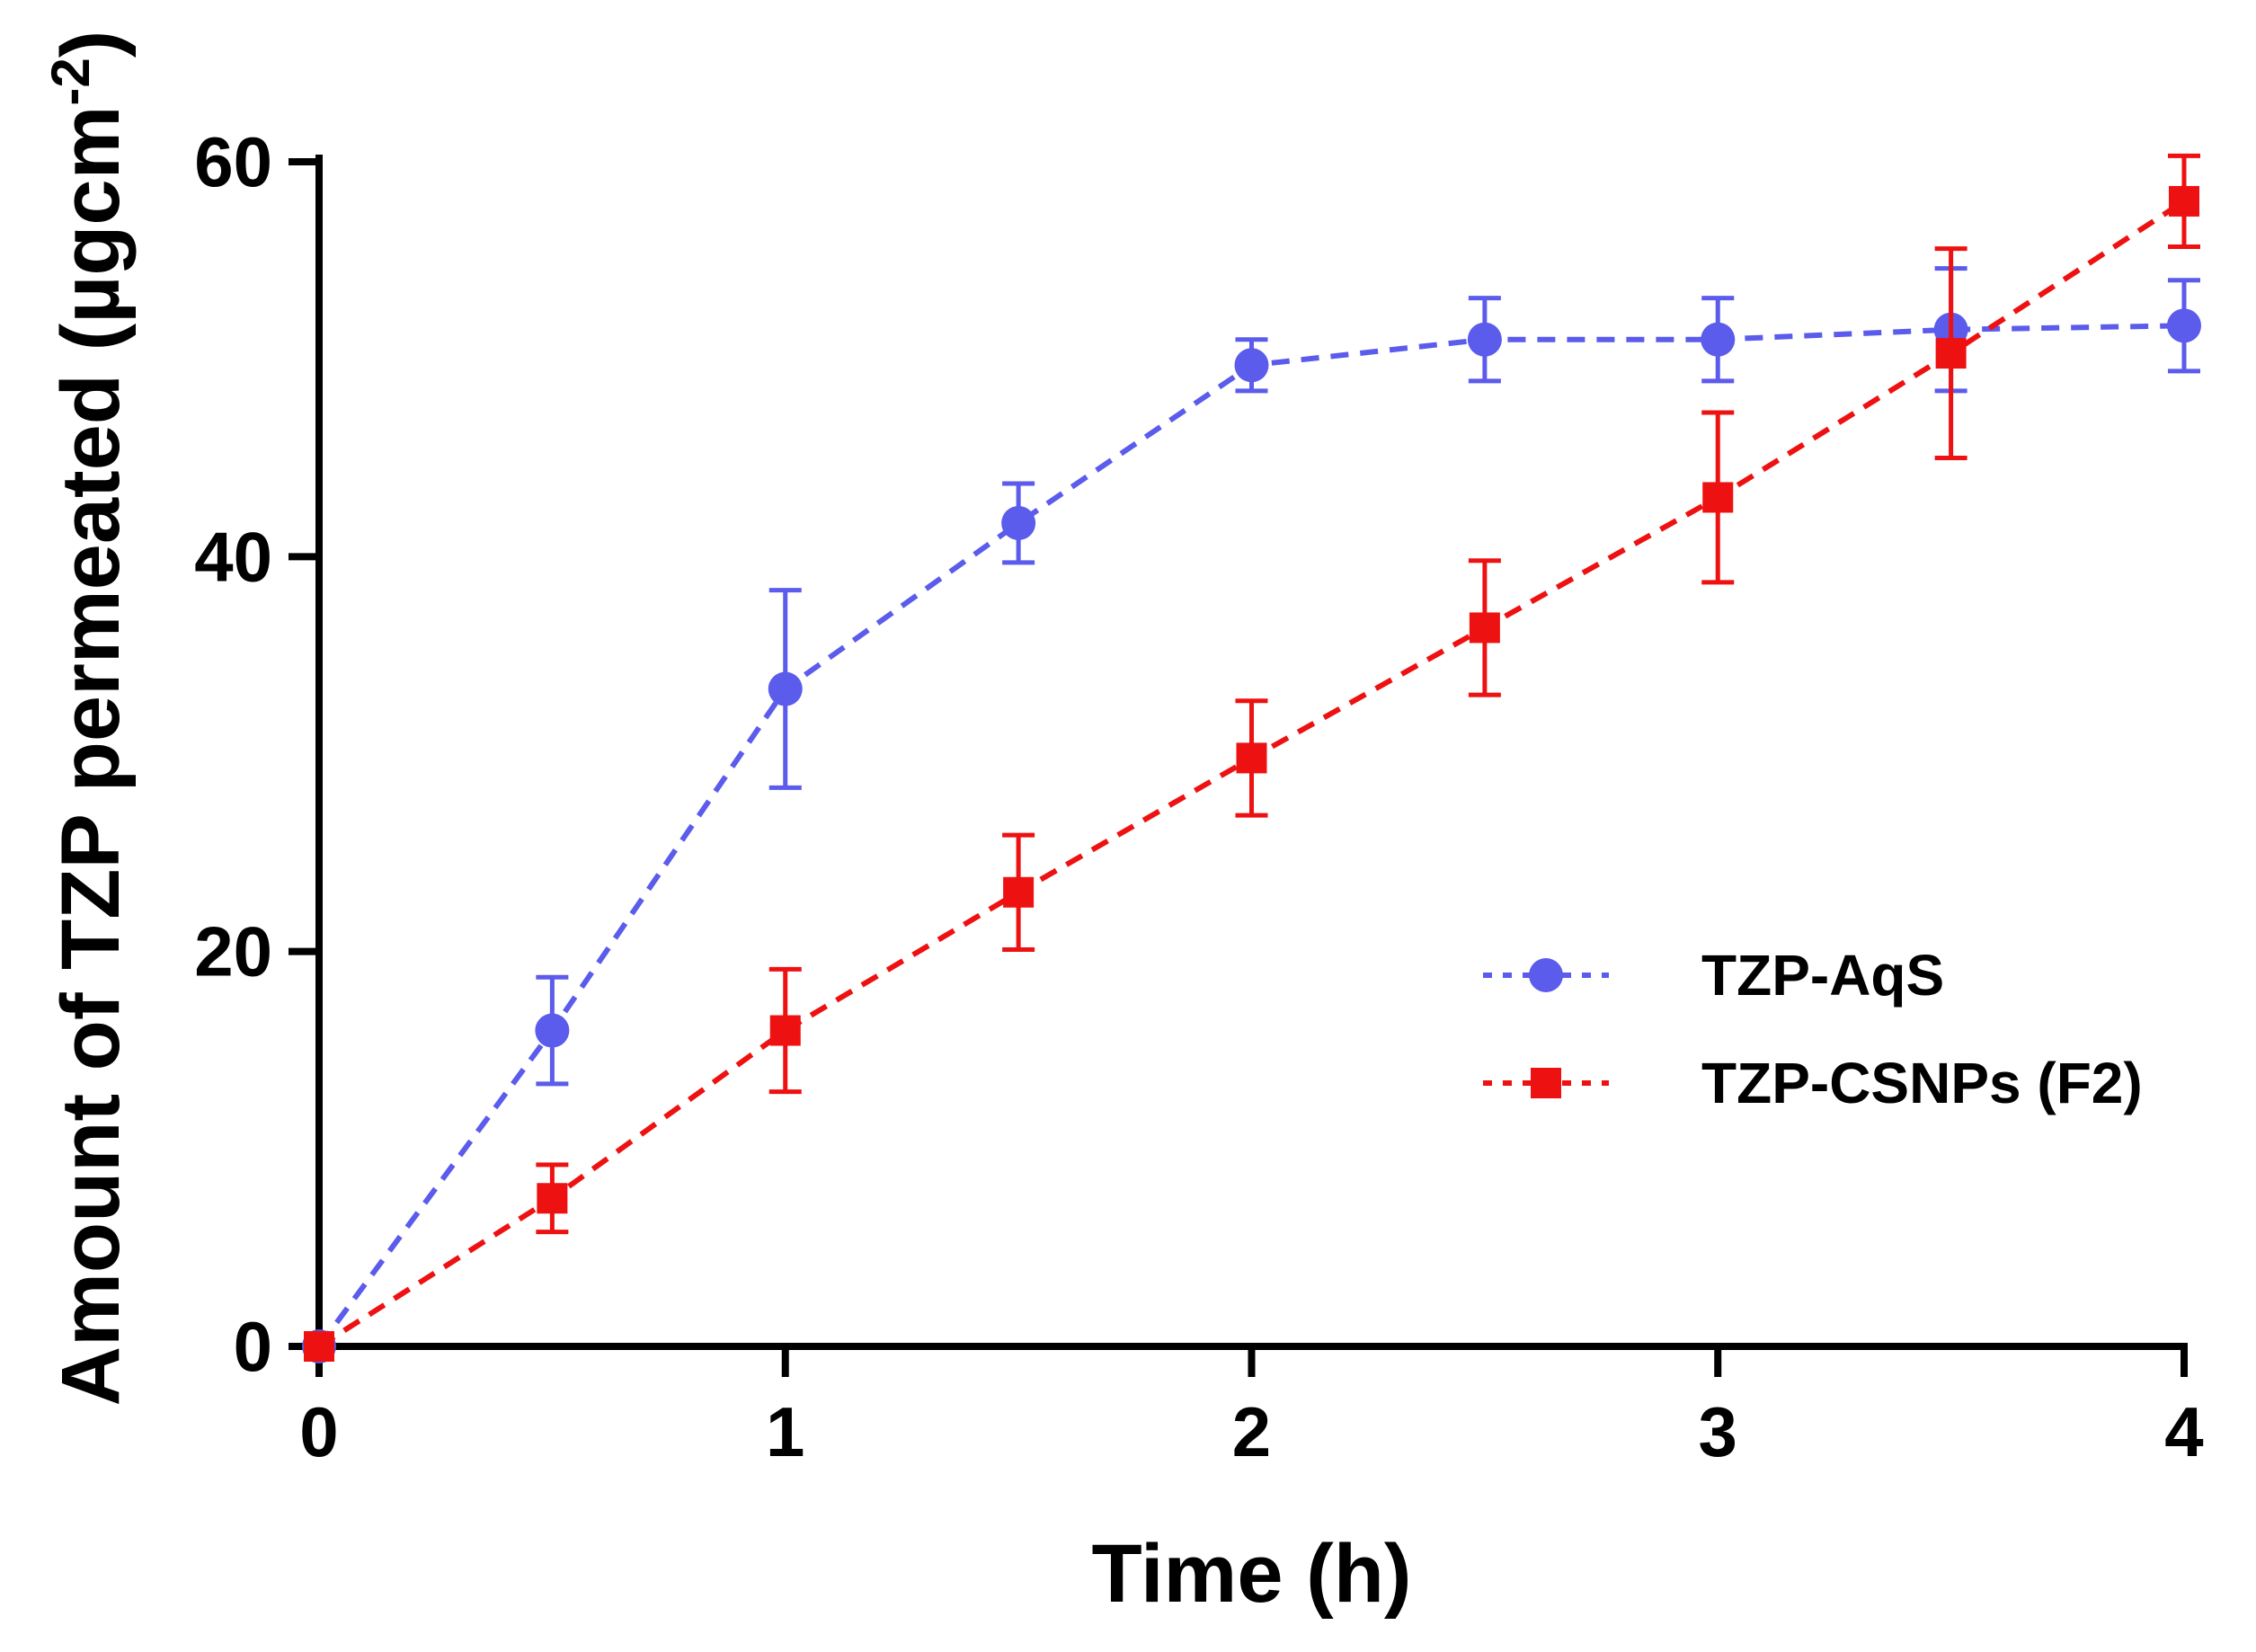  Describe the element at coordinates (1813, 1029) in the screenshot. I see `legend: TZP-AqS TZP-CSNPs (F2)` at that location.